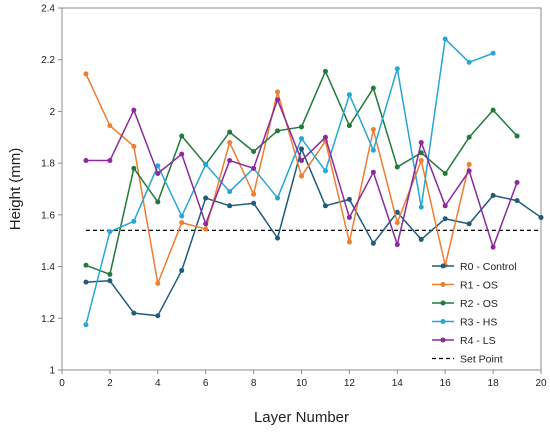  Describe the element at coordinates (206, 383) in the screenshot. I see `x-tick-label: 6` at that location.